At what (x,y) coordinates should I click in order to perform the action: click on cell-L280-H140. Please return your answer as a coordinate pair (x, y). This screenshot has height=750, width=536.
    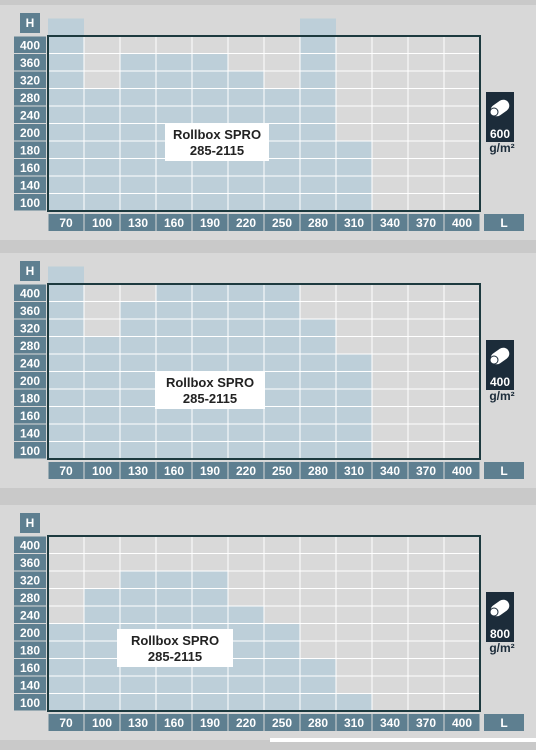
    Looking at the image, I should click on (318, 685).